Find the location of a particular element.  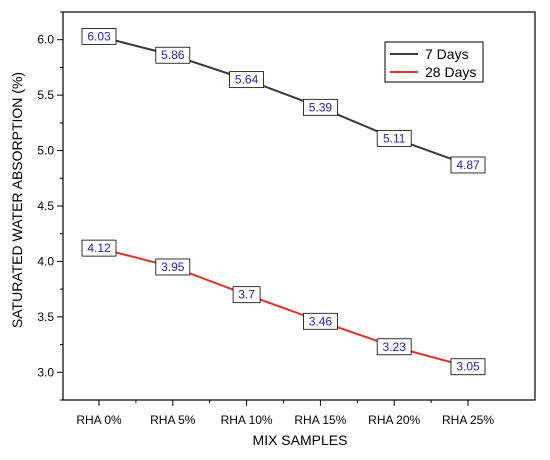

data-label: 3.23 is located at coordinates (394, 347).